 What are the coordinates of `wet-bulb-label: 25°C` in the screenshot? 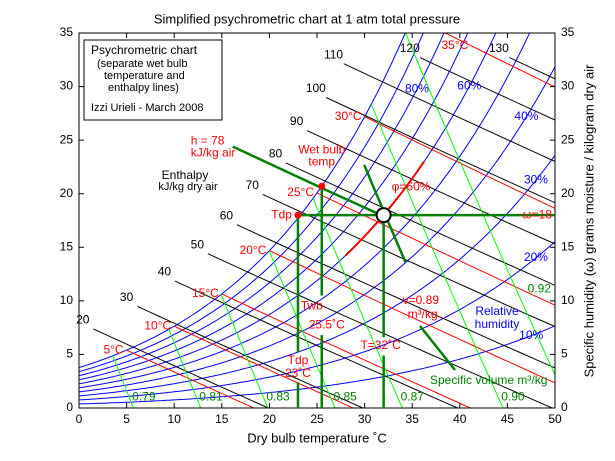 It's located at (300, 192).